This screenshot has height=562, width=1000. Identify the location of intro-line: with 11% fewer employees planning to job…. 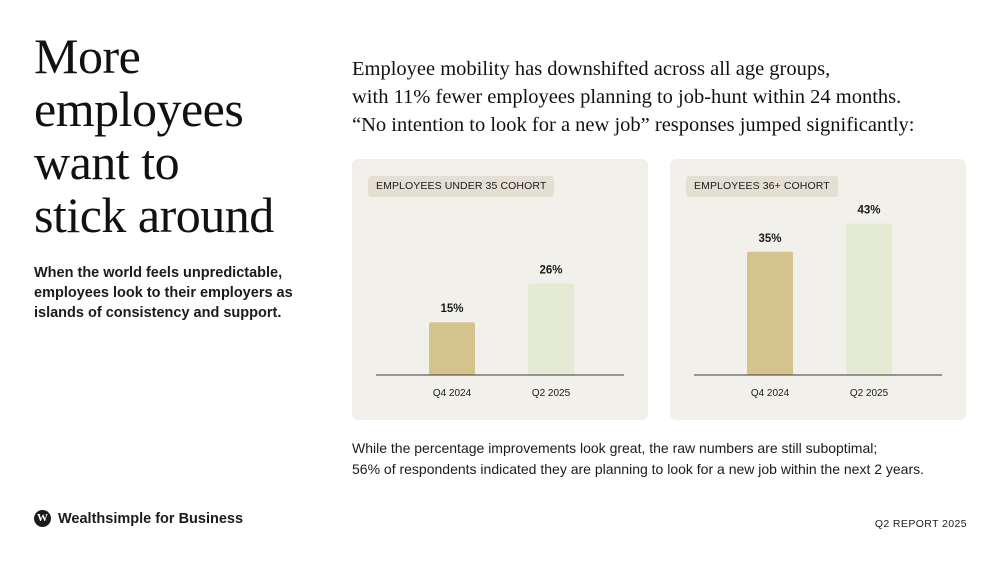
(627, 97).